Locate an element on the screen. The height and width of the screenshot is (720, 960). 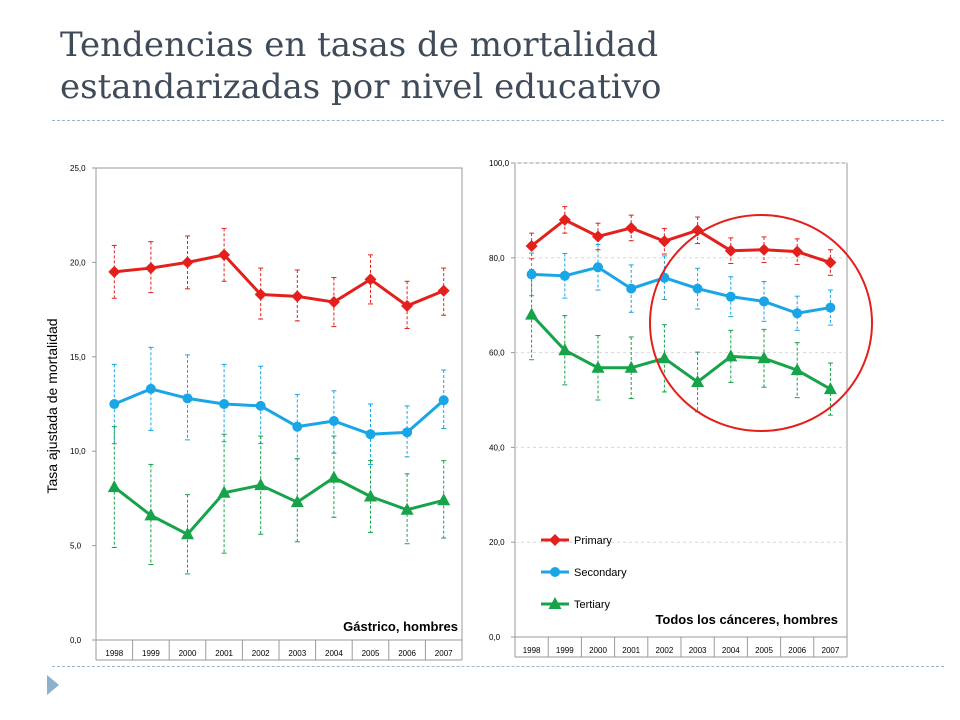
right-chart-caption: Todos los cánceres, hombres is located at coordinates (746, 619).